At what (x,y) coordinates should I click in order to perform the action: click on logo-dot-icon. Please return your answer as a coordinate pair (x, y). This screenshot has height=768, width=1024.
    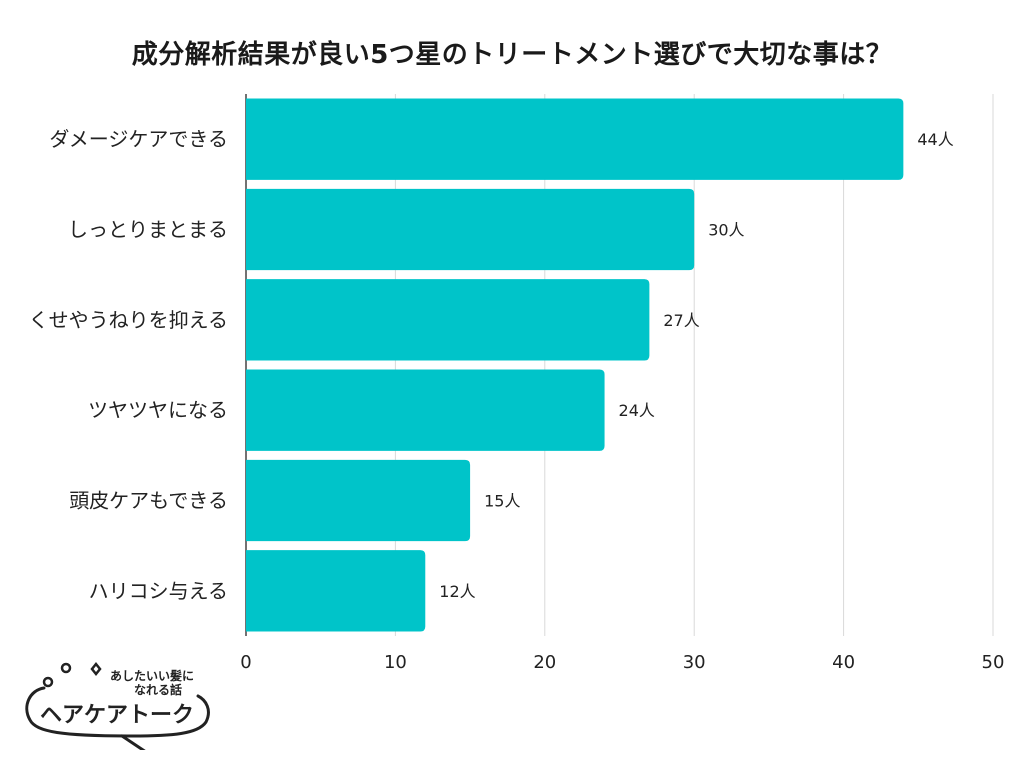
    Looking at the image, I should click on (48, 682).